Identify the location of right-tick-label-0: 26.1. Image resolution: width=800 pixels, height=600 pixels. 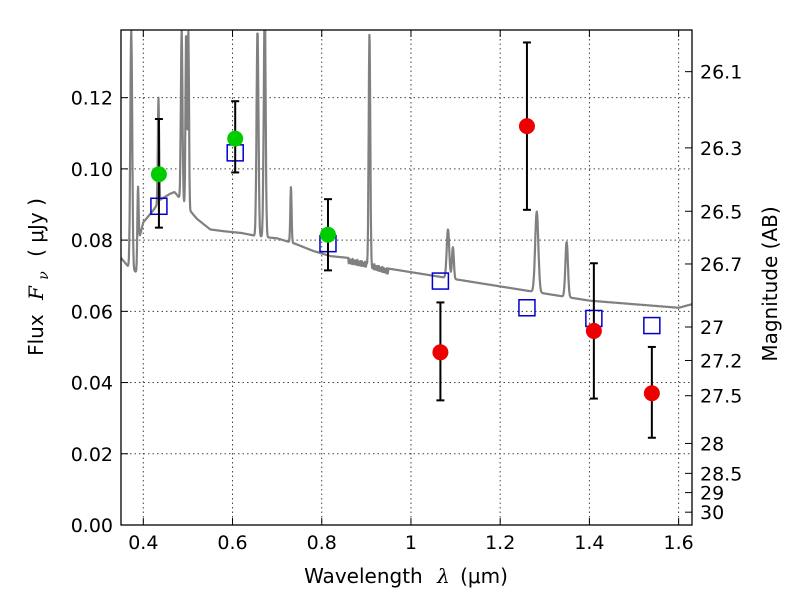
(721, 73).